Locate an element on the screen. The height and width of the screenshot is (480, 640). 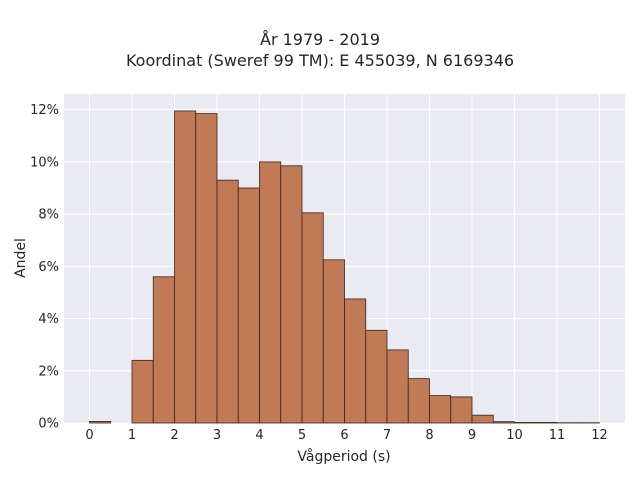
x-tick-label: 12 is located at coordinates (599, 435).